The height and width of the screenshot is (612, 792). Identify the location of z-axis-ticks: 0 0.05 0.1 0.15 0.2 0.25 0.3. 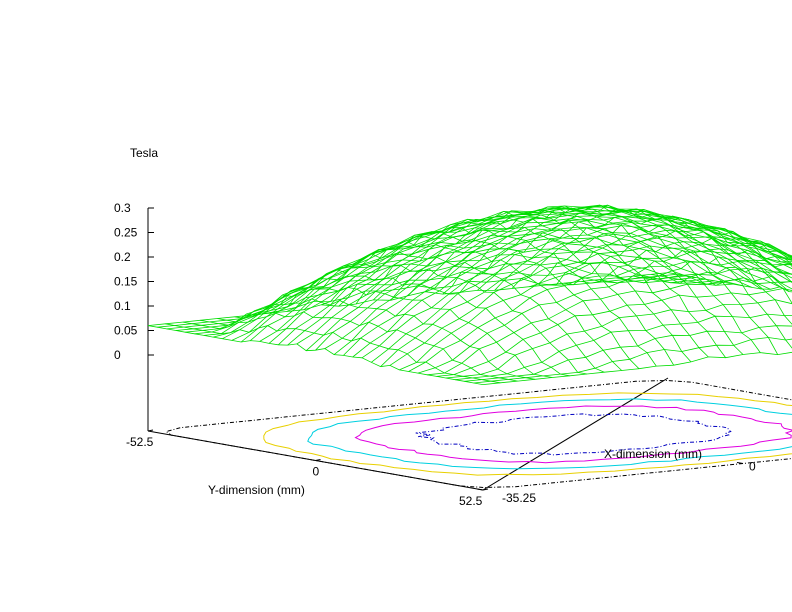
(134, 281).